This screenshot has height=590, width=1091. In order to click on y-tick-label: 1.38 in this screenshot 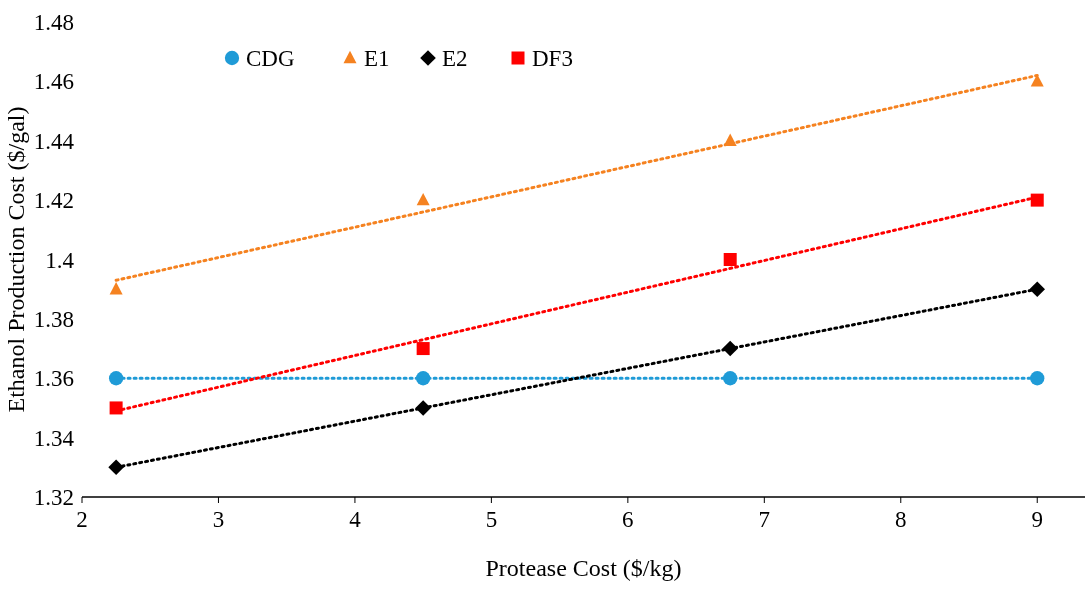, I will do `click(53, 319)`.